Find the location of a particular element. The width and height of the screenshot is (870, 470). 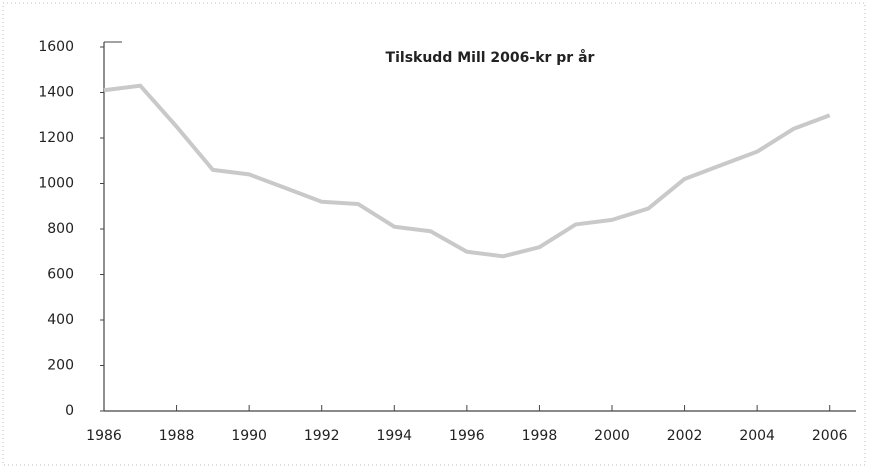

y-tick-label: 1000 is located at coordinates (56, 184).